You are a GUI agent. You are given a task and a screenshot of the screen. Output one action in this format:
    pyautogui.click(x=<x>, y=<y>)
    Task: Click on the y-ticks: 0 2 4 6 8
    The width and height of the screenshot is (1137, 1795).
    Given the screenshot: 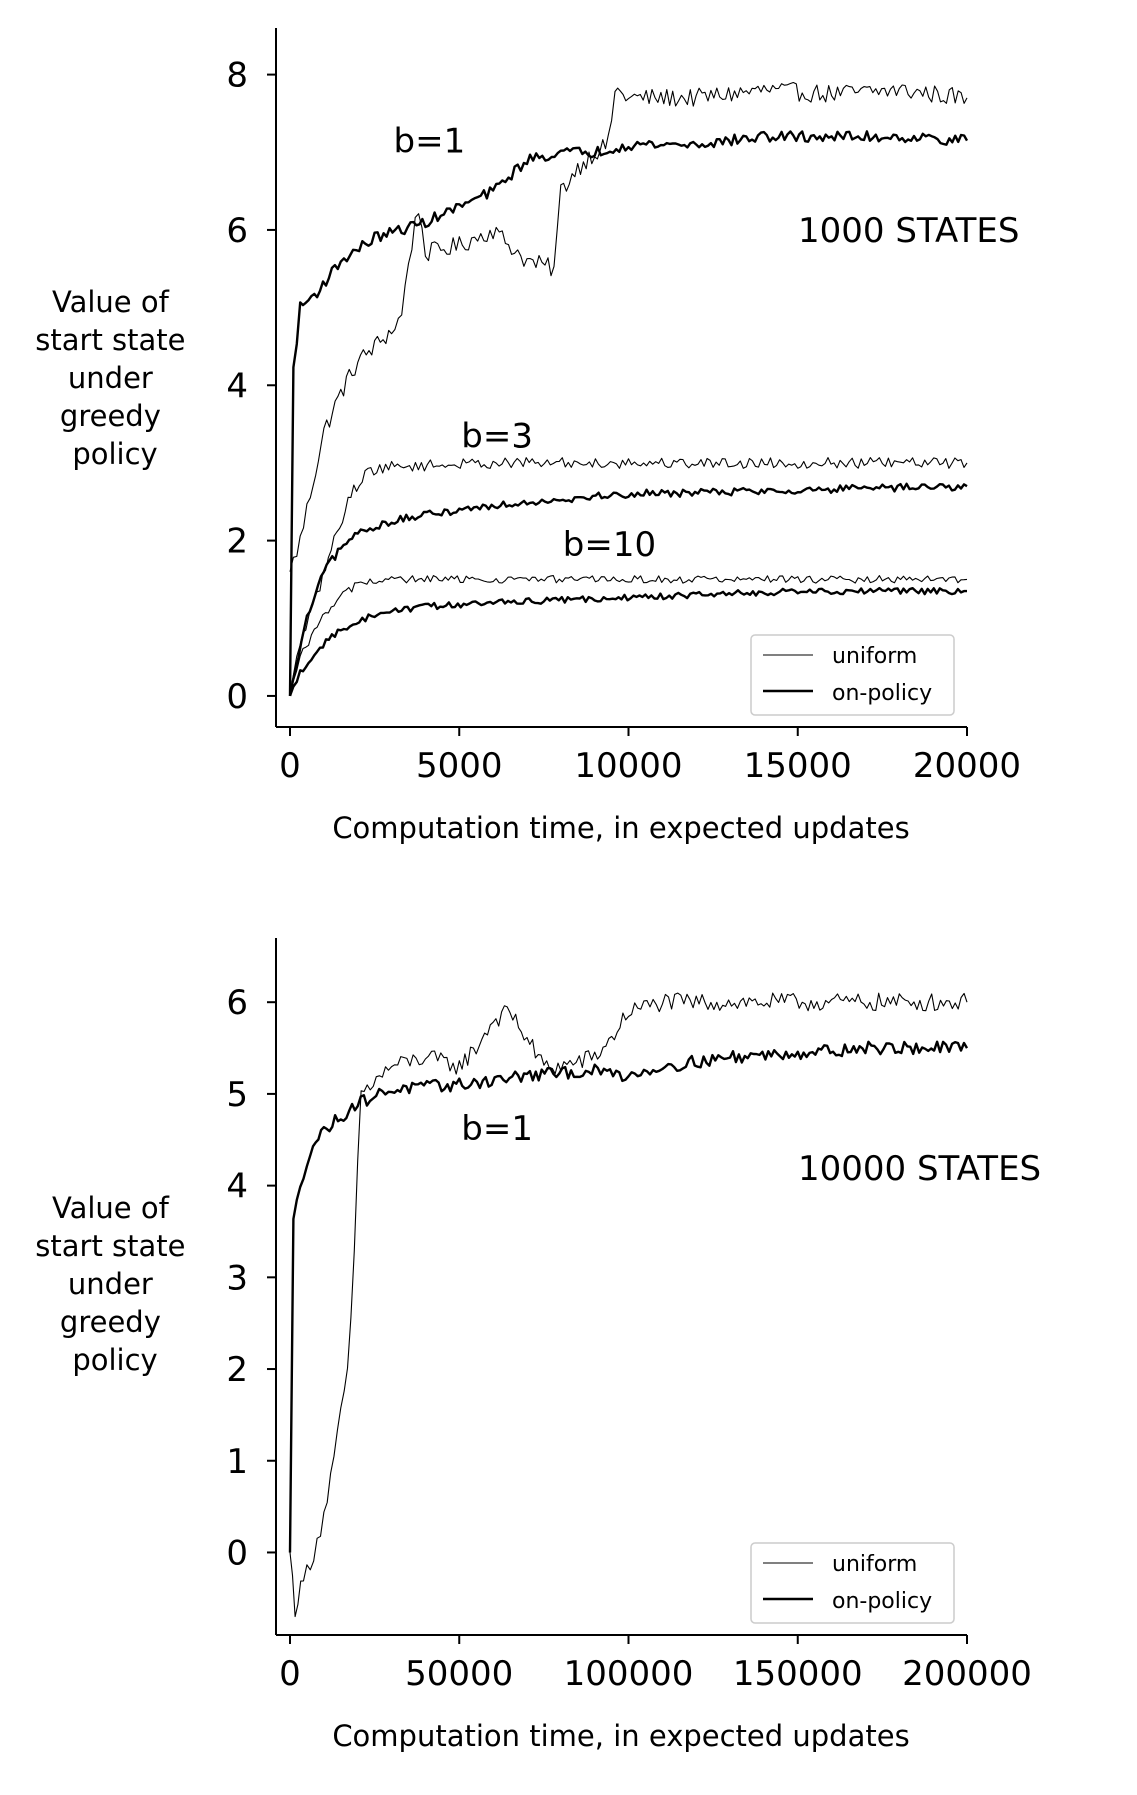 What is the action you would take?
    pyautogui.click(x=251, y=386)
    